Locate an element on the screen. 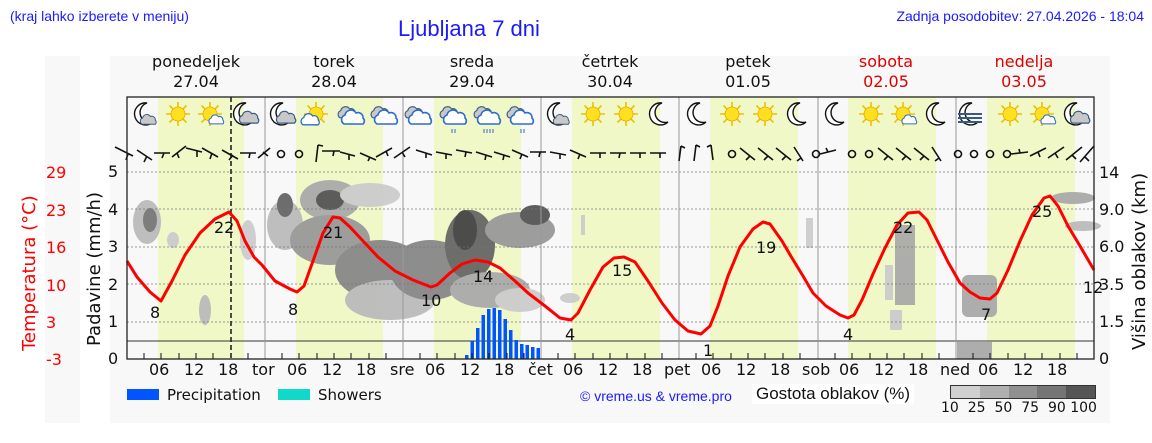 This screenshot has height=443, width=1152. svg-text: 15 is located at coordinates (622, 270).